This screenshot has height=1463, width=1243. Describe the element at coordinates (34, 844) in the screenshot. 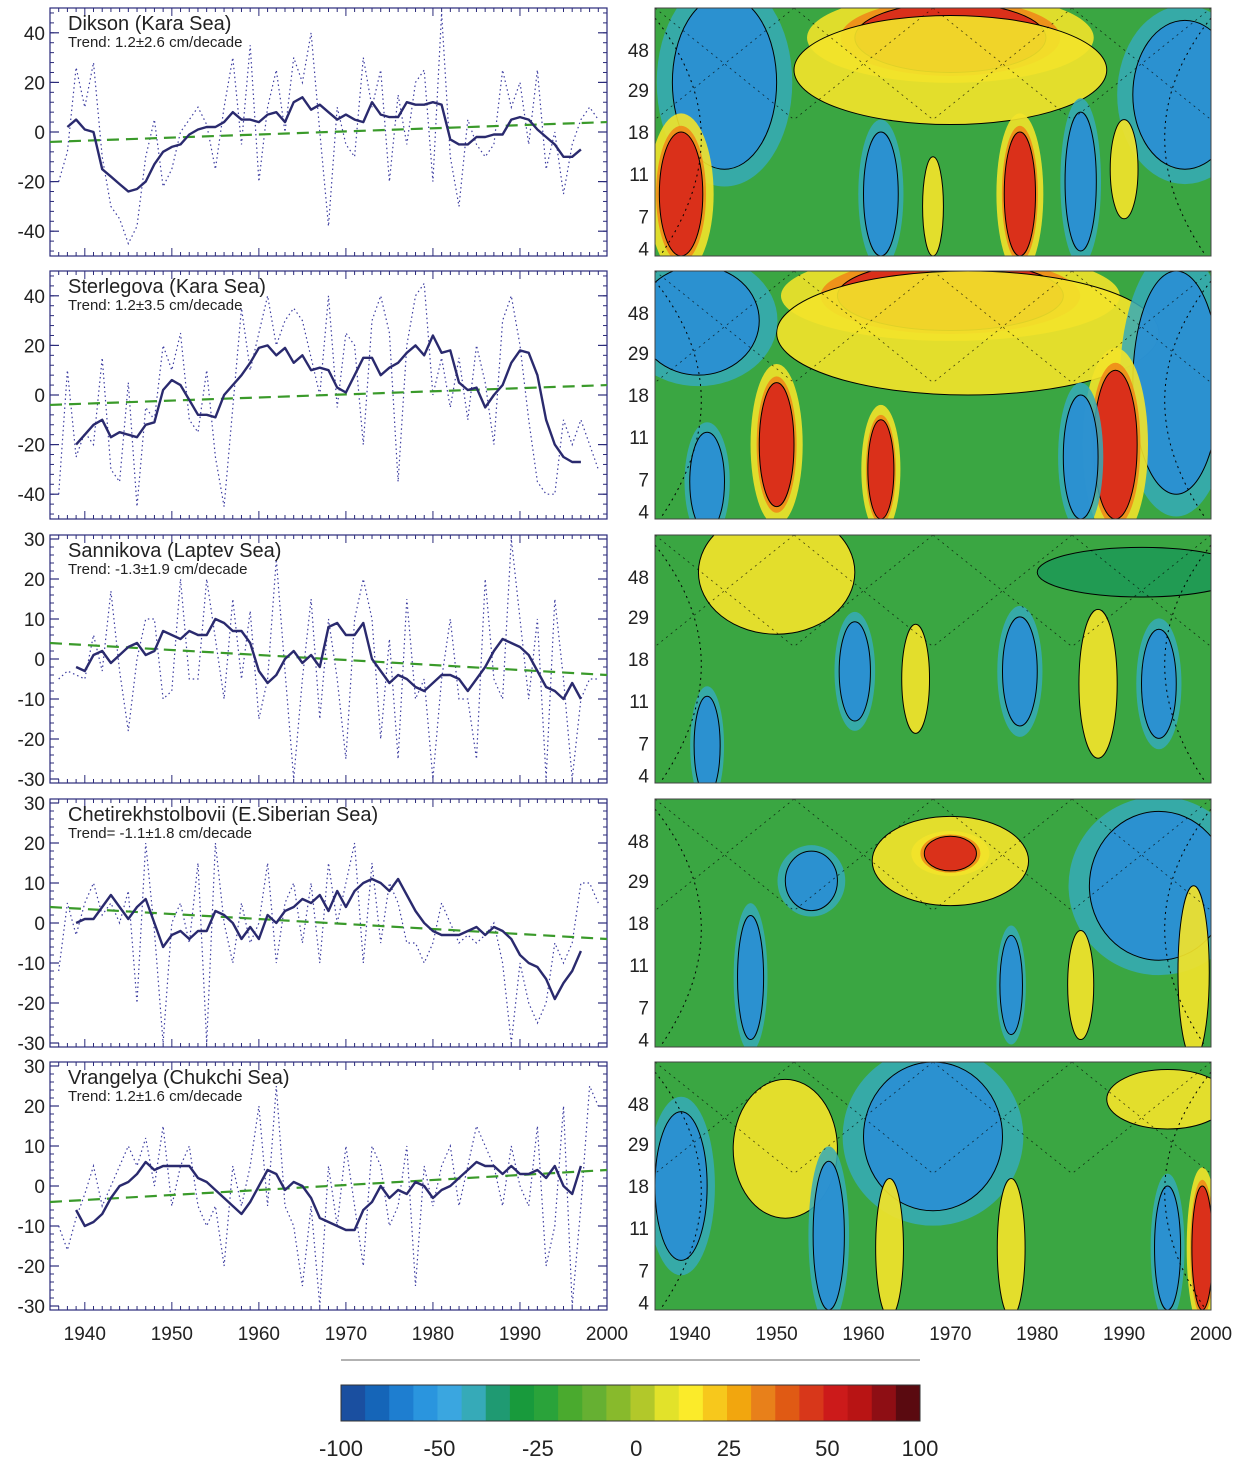

I see `y-tick-label: 20` at that location.